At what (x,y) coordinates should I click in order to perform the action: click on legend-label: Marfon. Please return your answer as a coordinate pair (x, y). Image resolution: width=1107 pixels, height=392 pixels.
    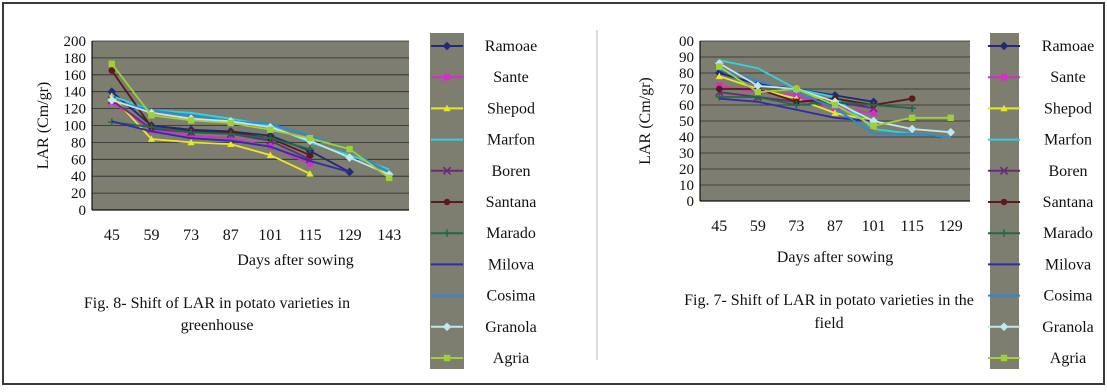
    Looking at the image, I should click on (511, 140).